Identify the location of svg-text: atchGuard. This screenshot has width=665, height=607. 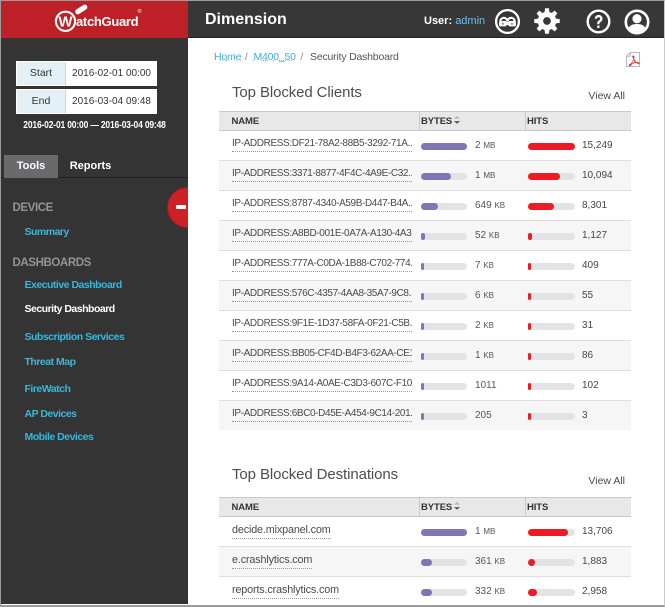
(107, 21).